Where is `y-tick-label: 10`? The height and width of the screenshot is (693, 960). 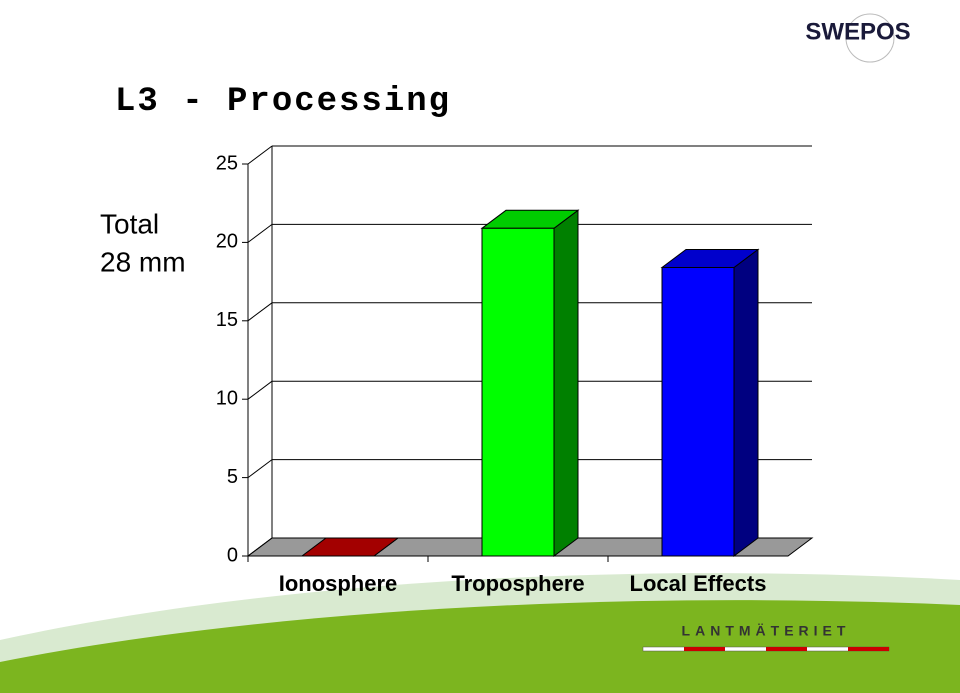 y-tick-label: 10 is located at coordinates (227, 398).